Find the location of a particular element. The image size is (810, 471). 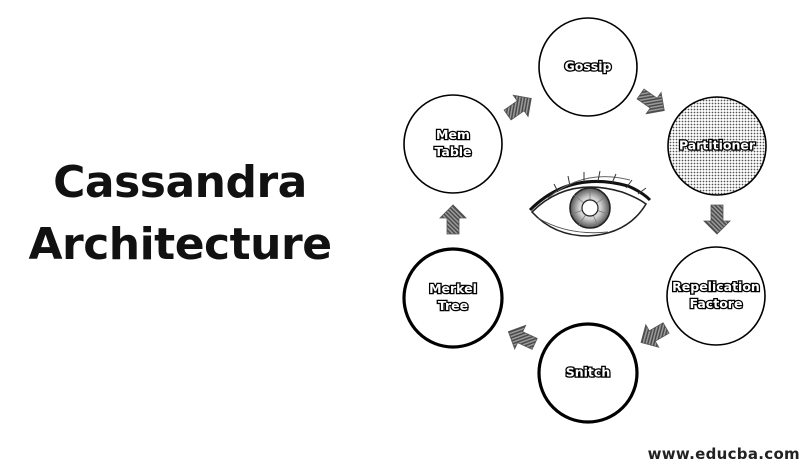

node-label: Gossip is located at coordinates (588, 66).